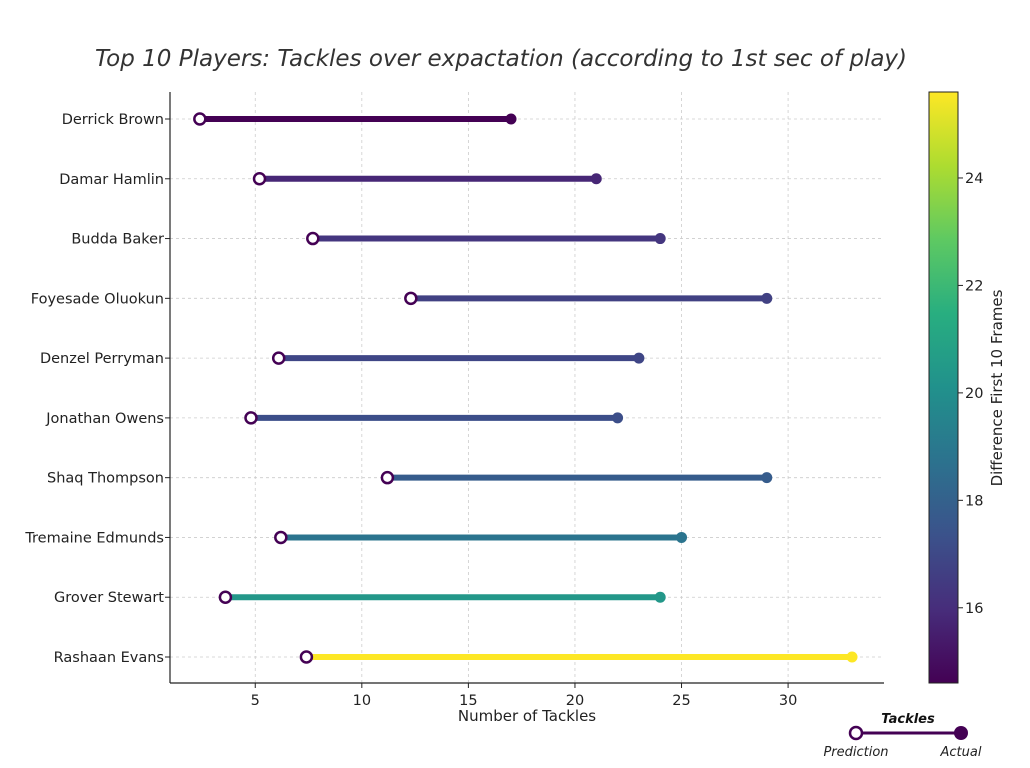  What do you see at coordinates (362, 701) in the screenshot?
I see `x-tick-label: 10` at bounding box center [362, 701].